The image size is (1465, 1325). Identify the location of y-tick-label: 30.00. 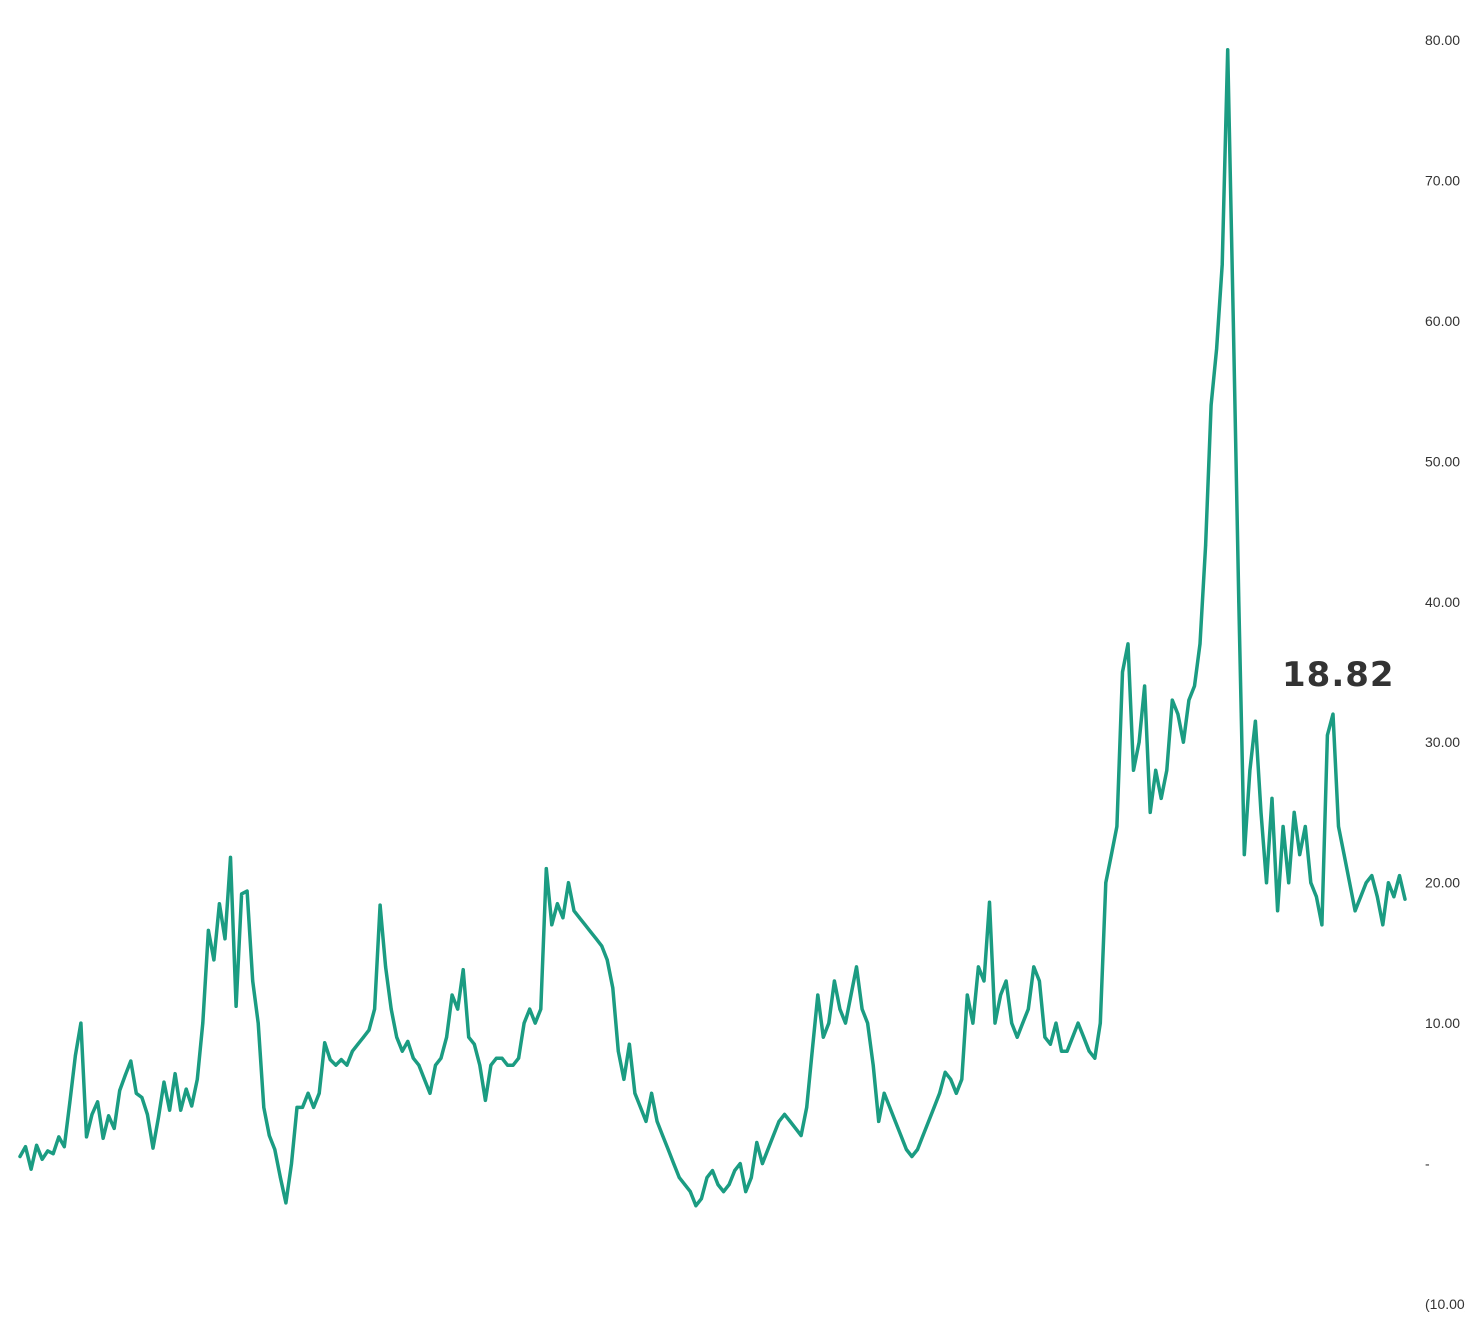
(1442, 742).